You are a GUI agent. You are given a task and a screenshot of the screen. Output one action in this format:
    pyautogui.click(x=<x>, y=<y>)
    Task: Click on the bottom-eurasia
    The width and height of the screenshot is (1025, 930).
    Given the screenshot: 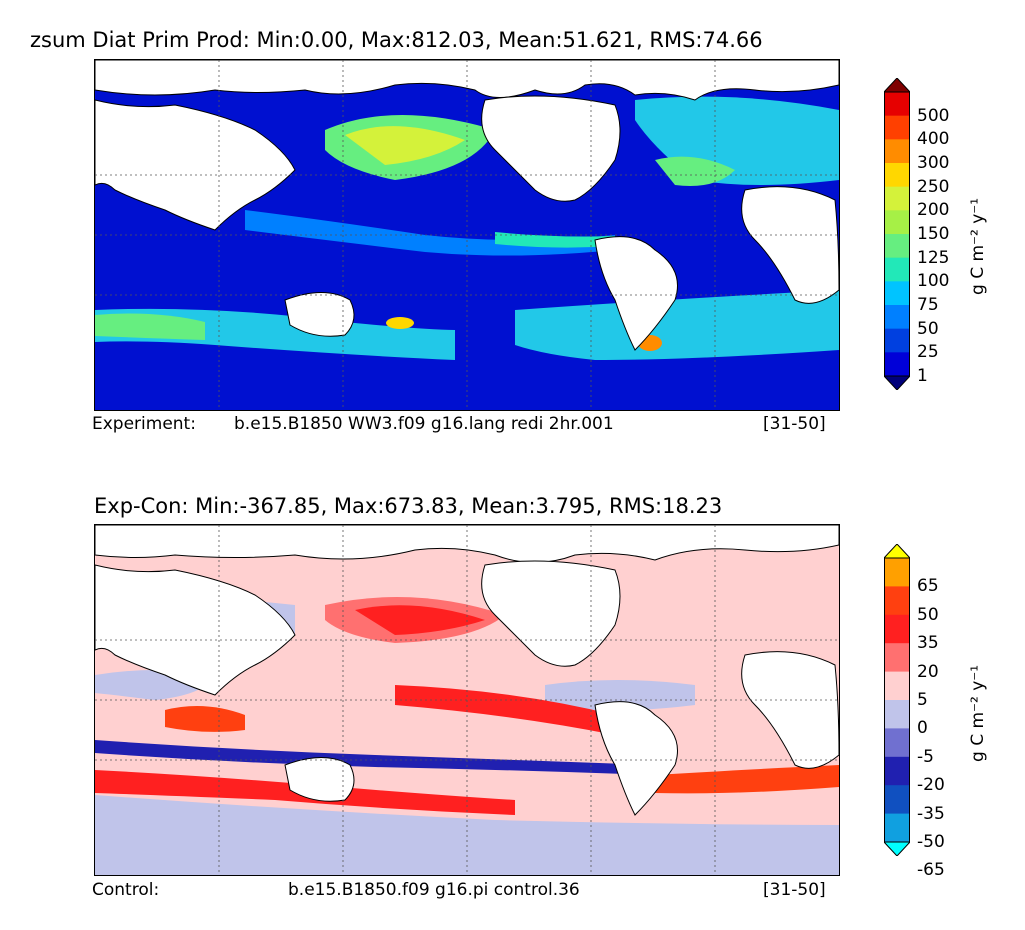 What is the action you would take?
    pyautogui.click(x=195, y=630)
    